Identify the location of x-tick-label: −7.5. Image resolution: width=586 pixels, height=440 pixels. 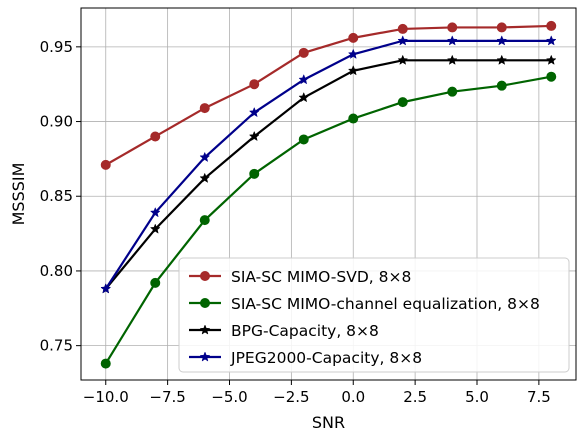
(167, 397).